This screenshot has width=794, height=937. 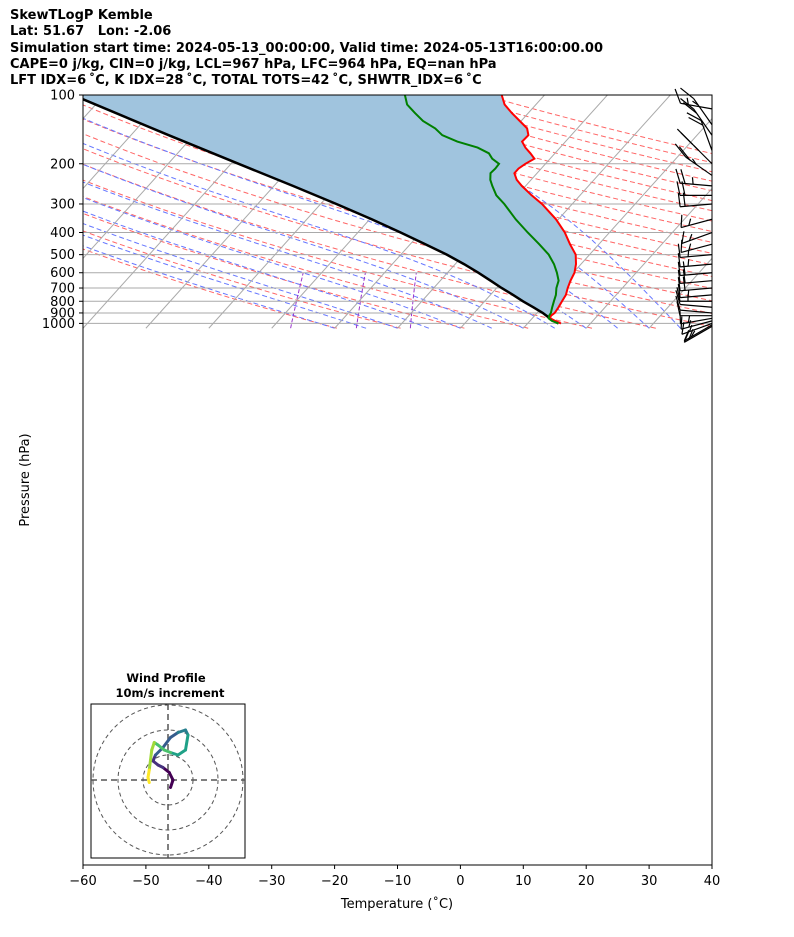 What do you see at coordinates (397, 881) in the screenshot?
I see `x-tick-label: −10` at bounding box center [397, 881].